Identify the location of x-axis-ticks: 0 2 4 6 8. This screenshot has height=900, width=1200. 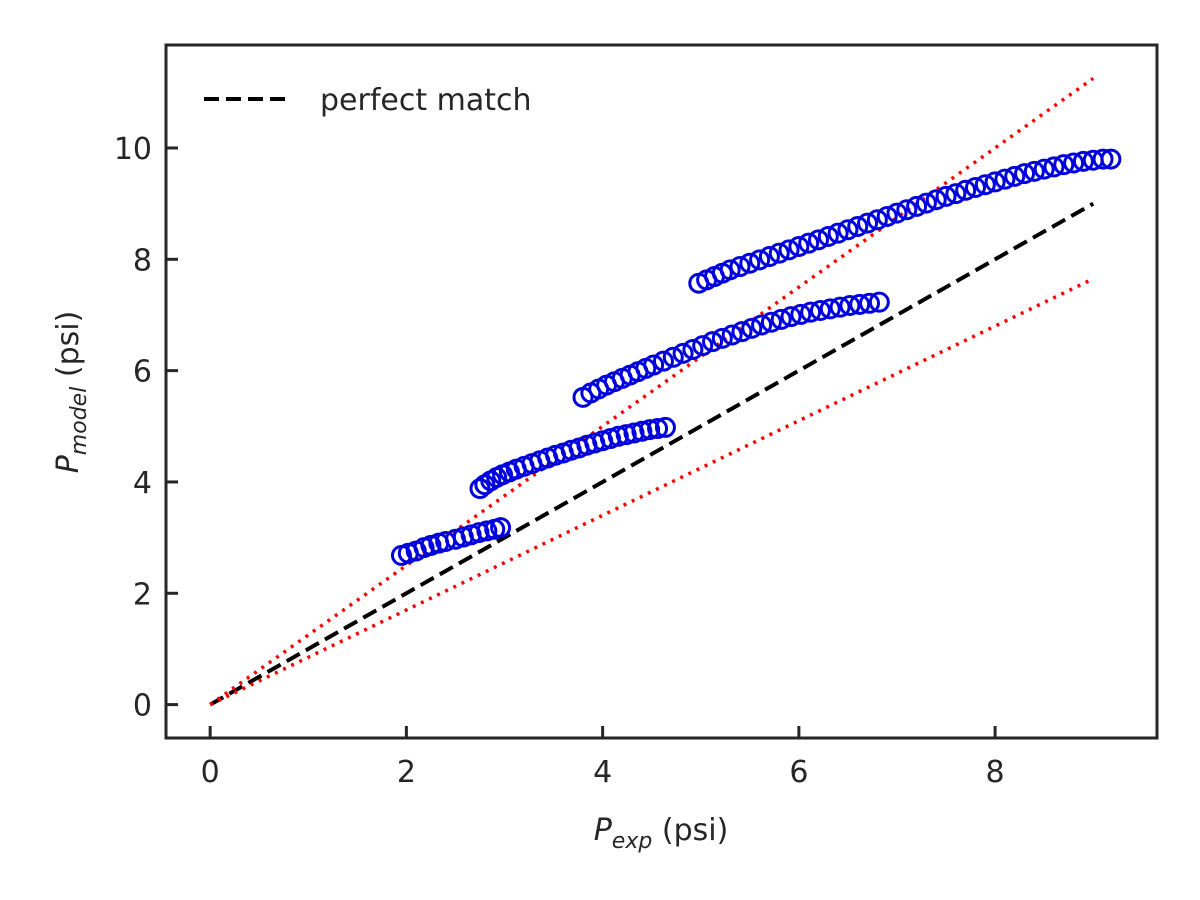
(603, 758).